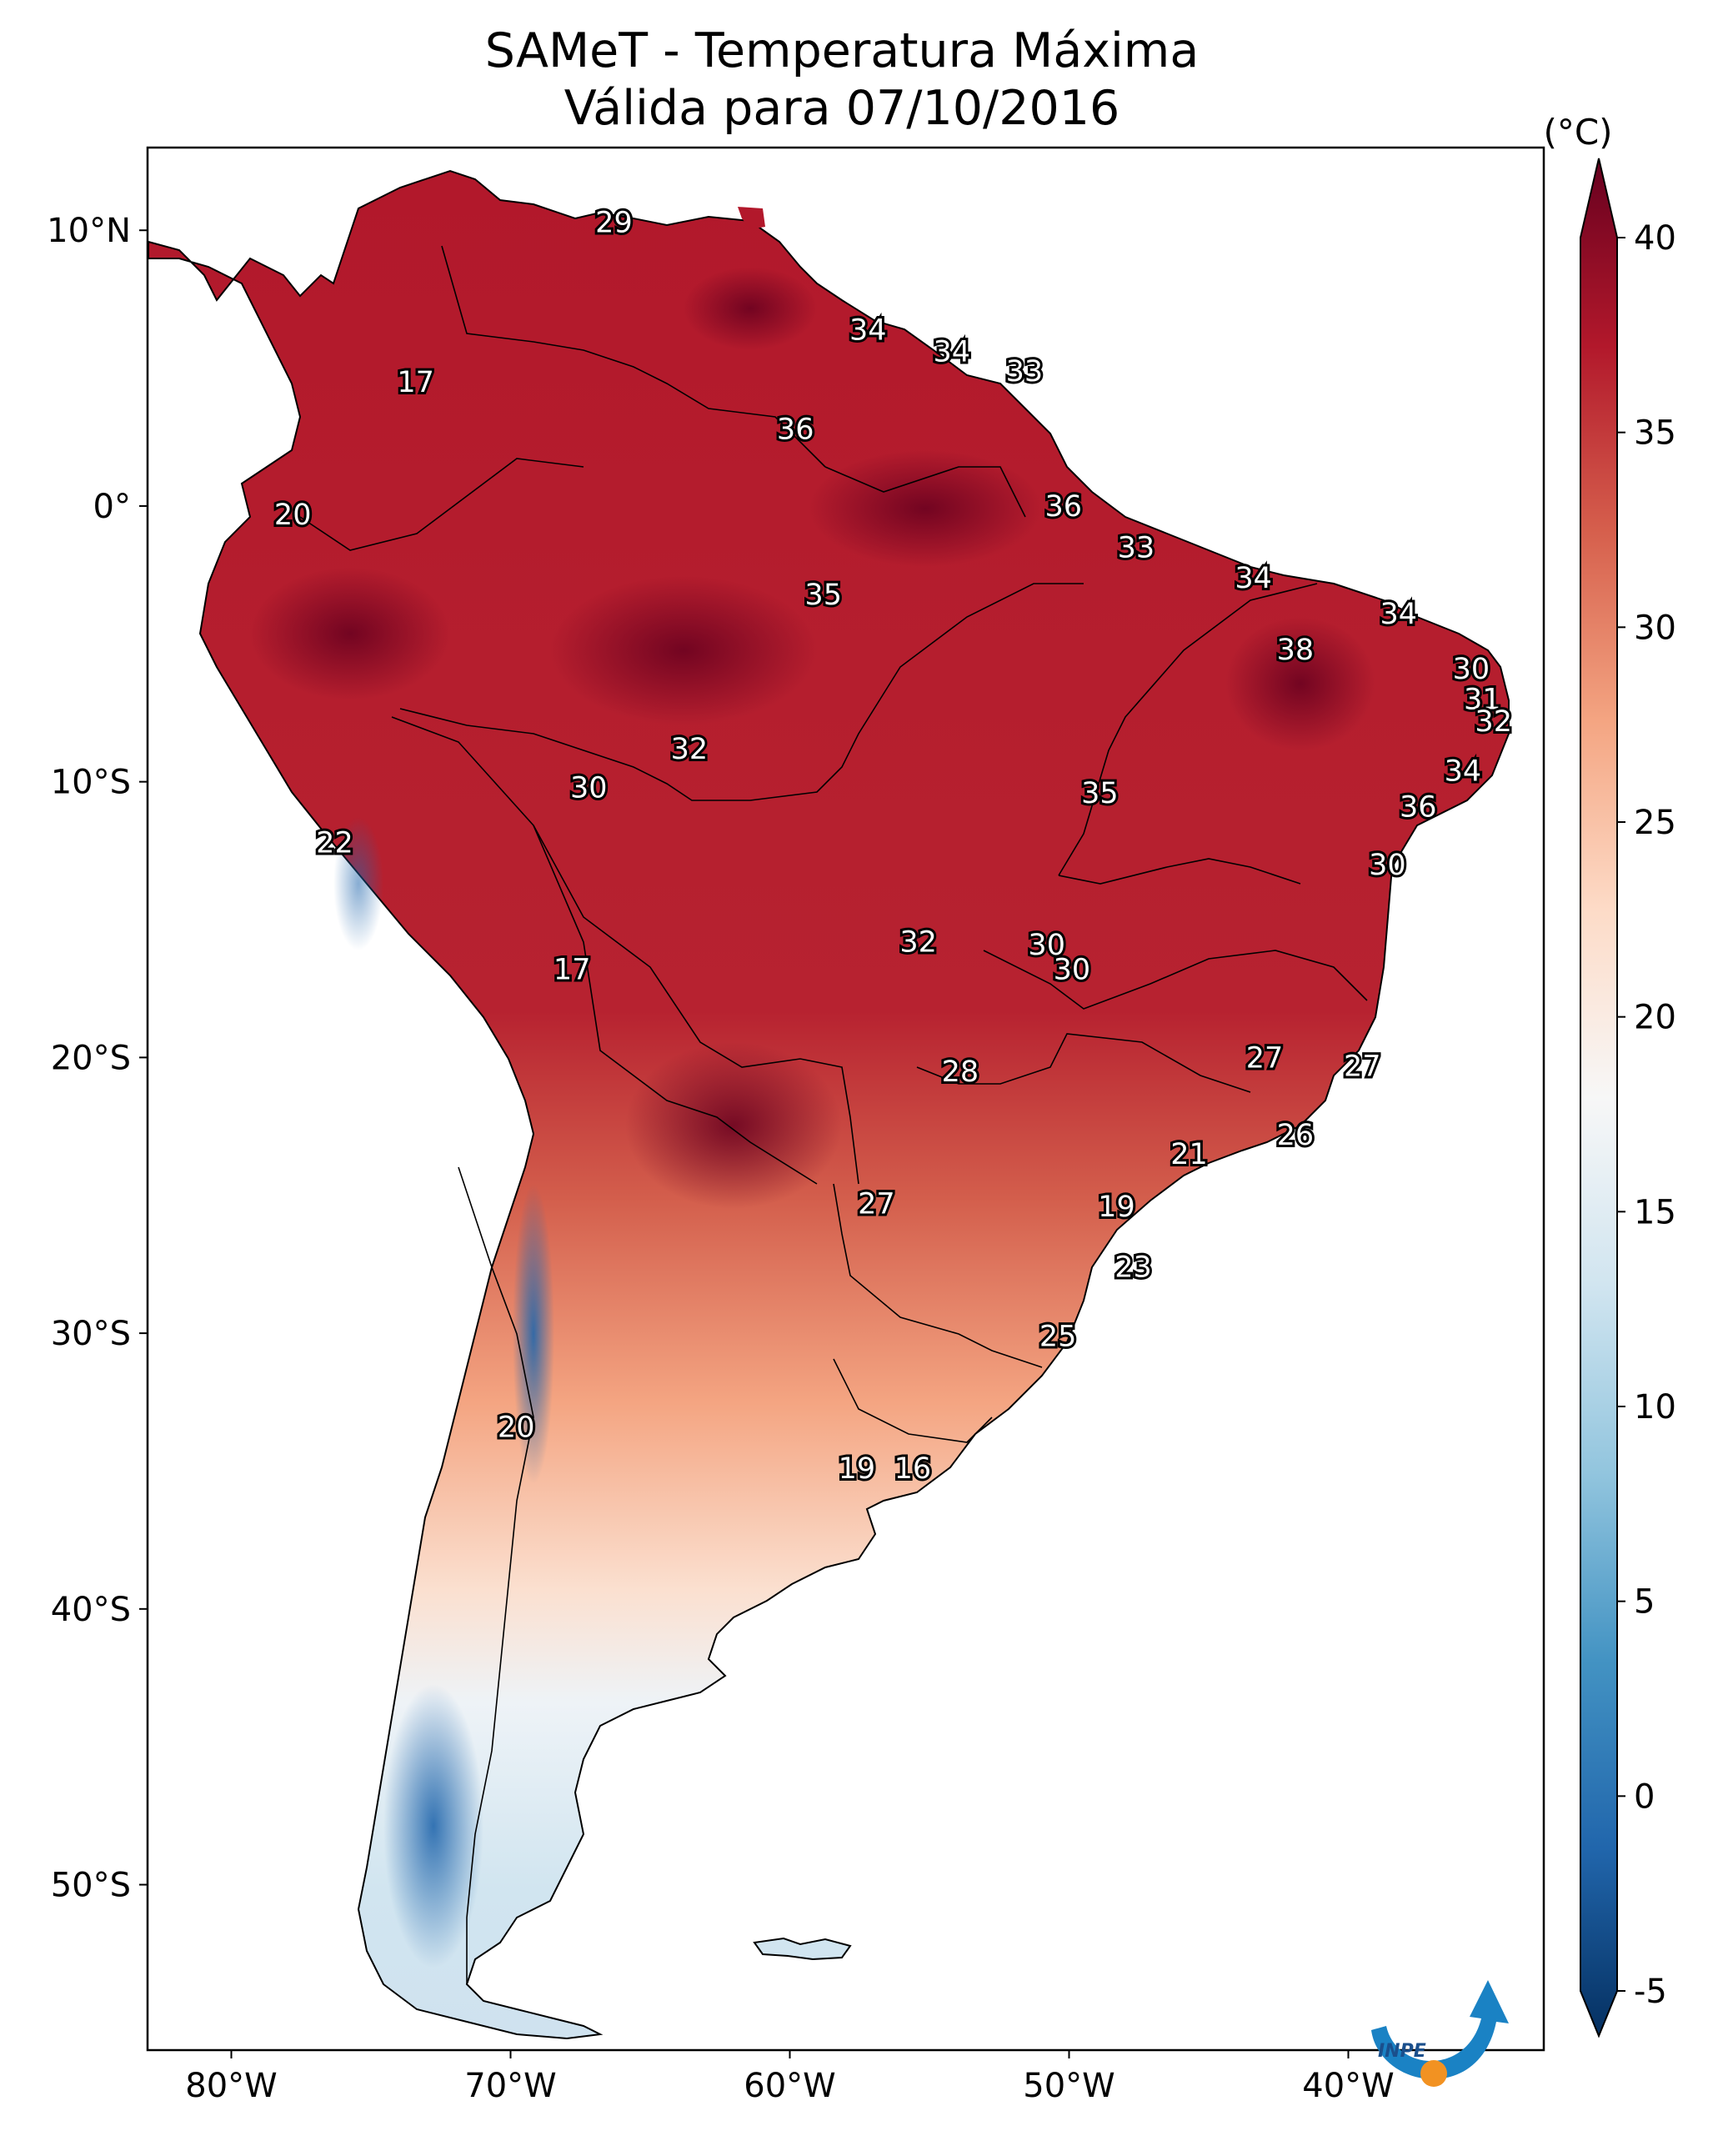 Image resolution: width=1723 pixels, height=2156 pixels. I want to click on inpe-logo: INPE, so click(1440, 2033).